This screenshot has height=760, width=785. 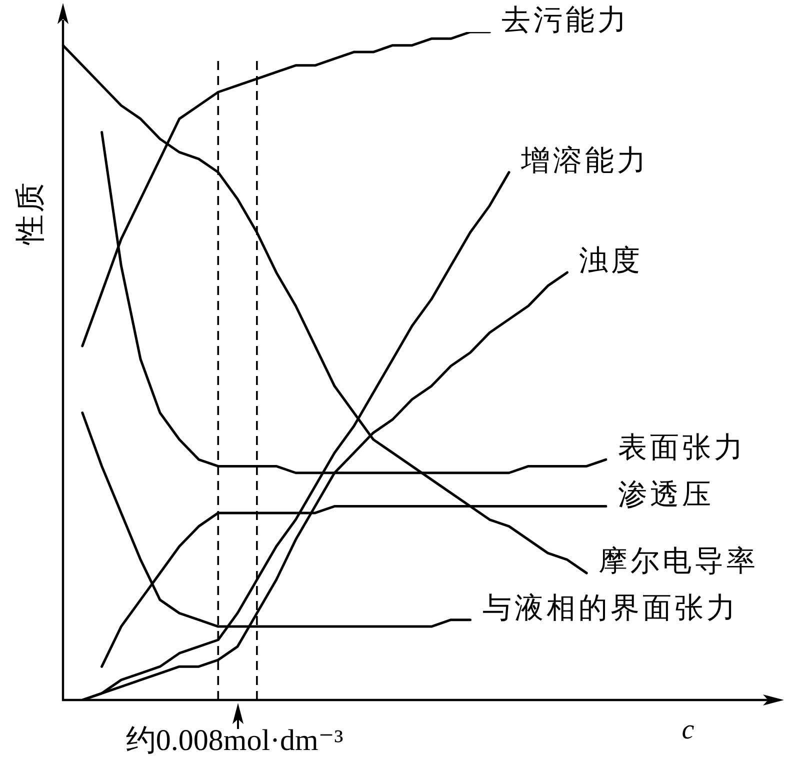 What do you see at coordinates (678, 562) in the screenshot?
I see `series-label: 摩尔电导率` at bounding box center [678, 562].